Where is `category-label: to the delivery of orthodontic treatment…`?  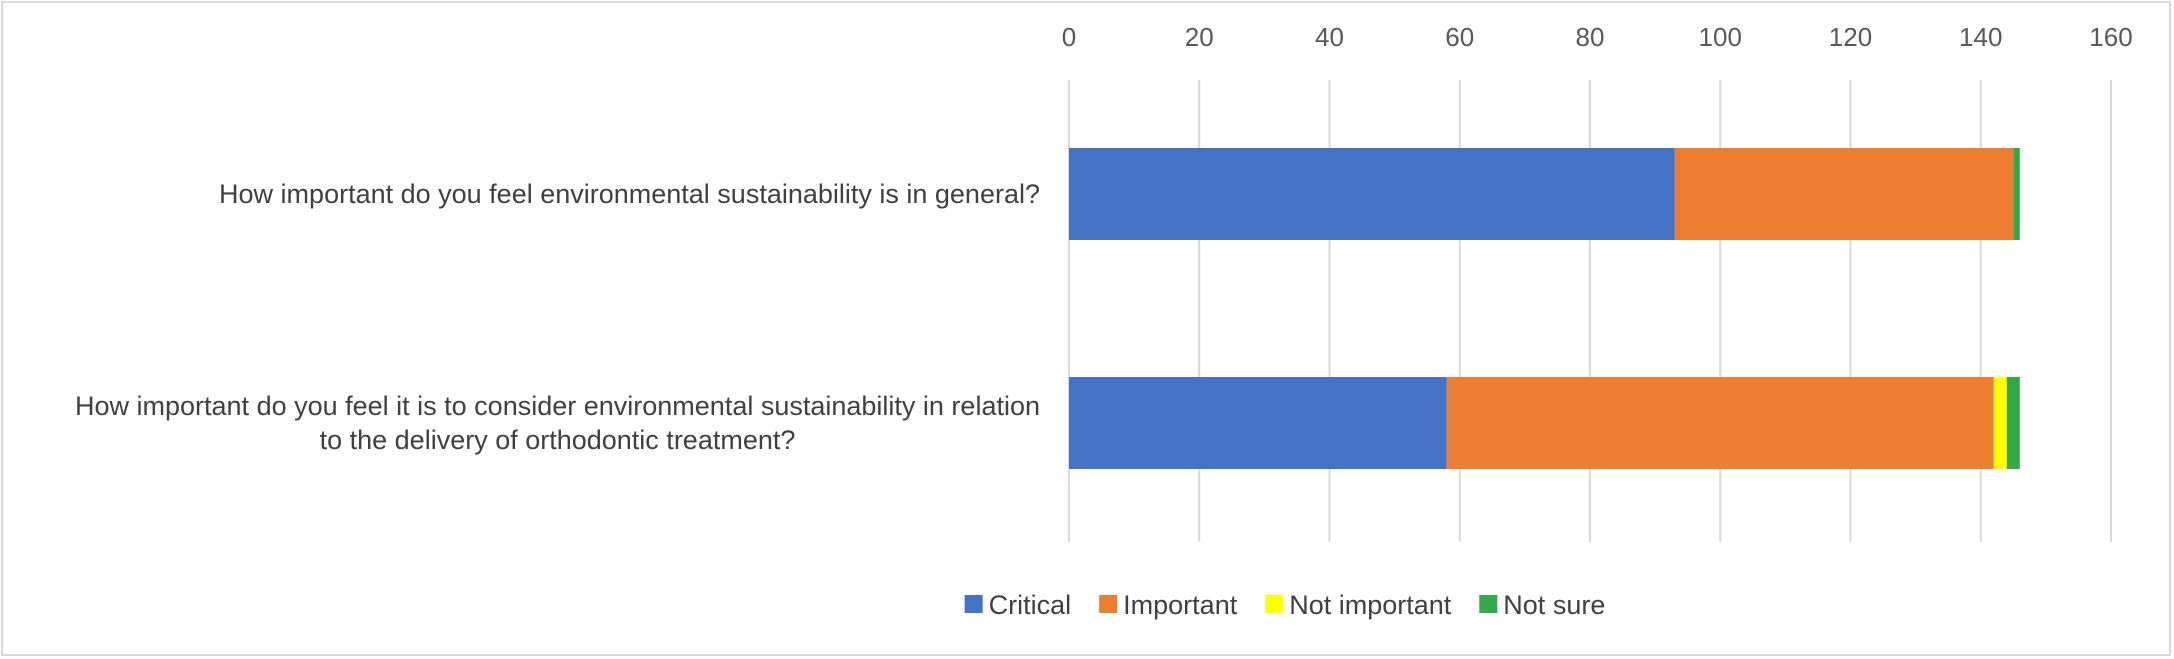 category-label: to the delivery of orthodontic treatment… is located at coordinates (558, 440).